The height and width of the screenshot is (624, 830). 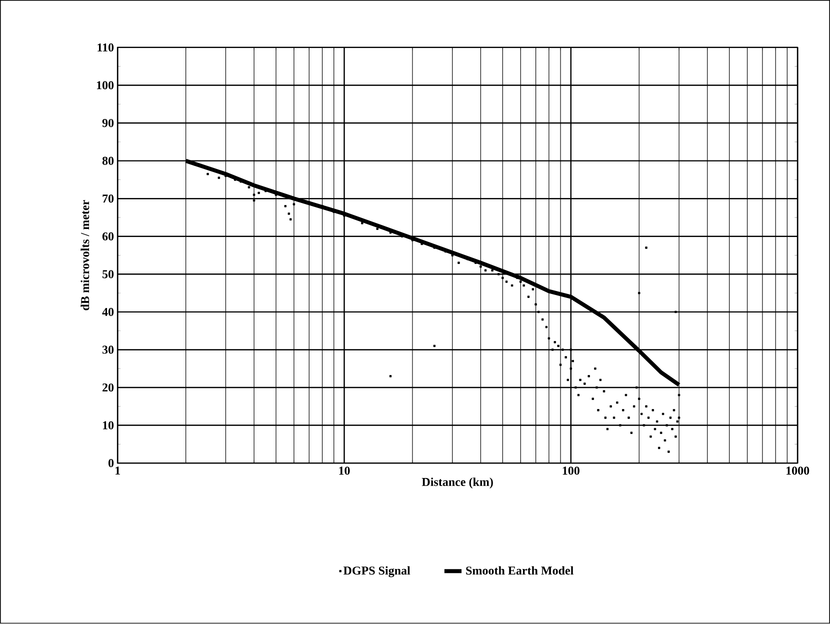 I want to click on x-axis-title: Distance (km), so click(x=457, y=483).